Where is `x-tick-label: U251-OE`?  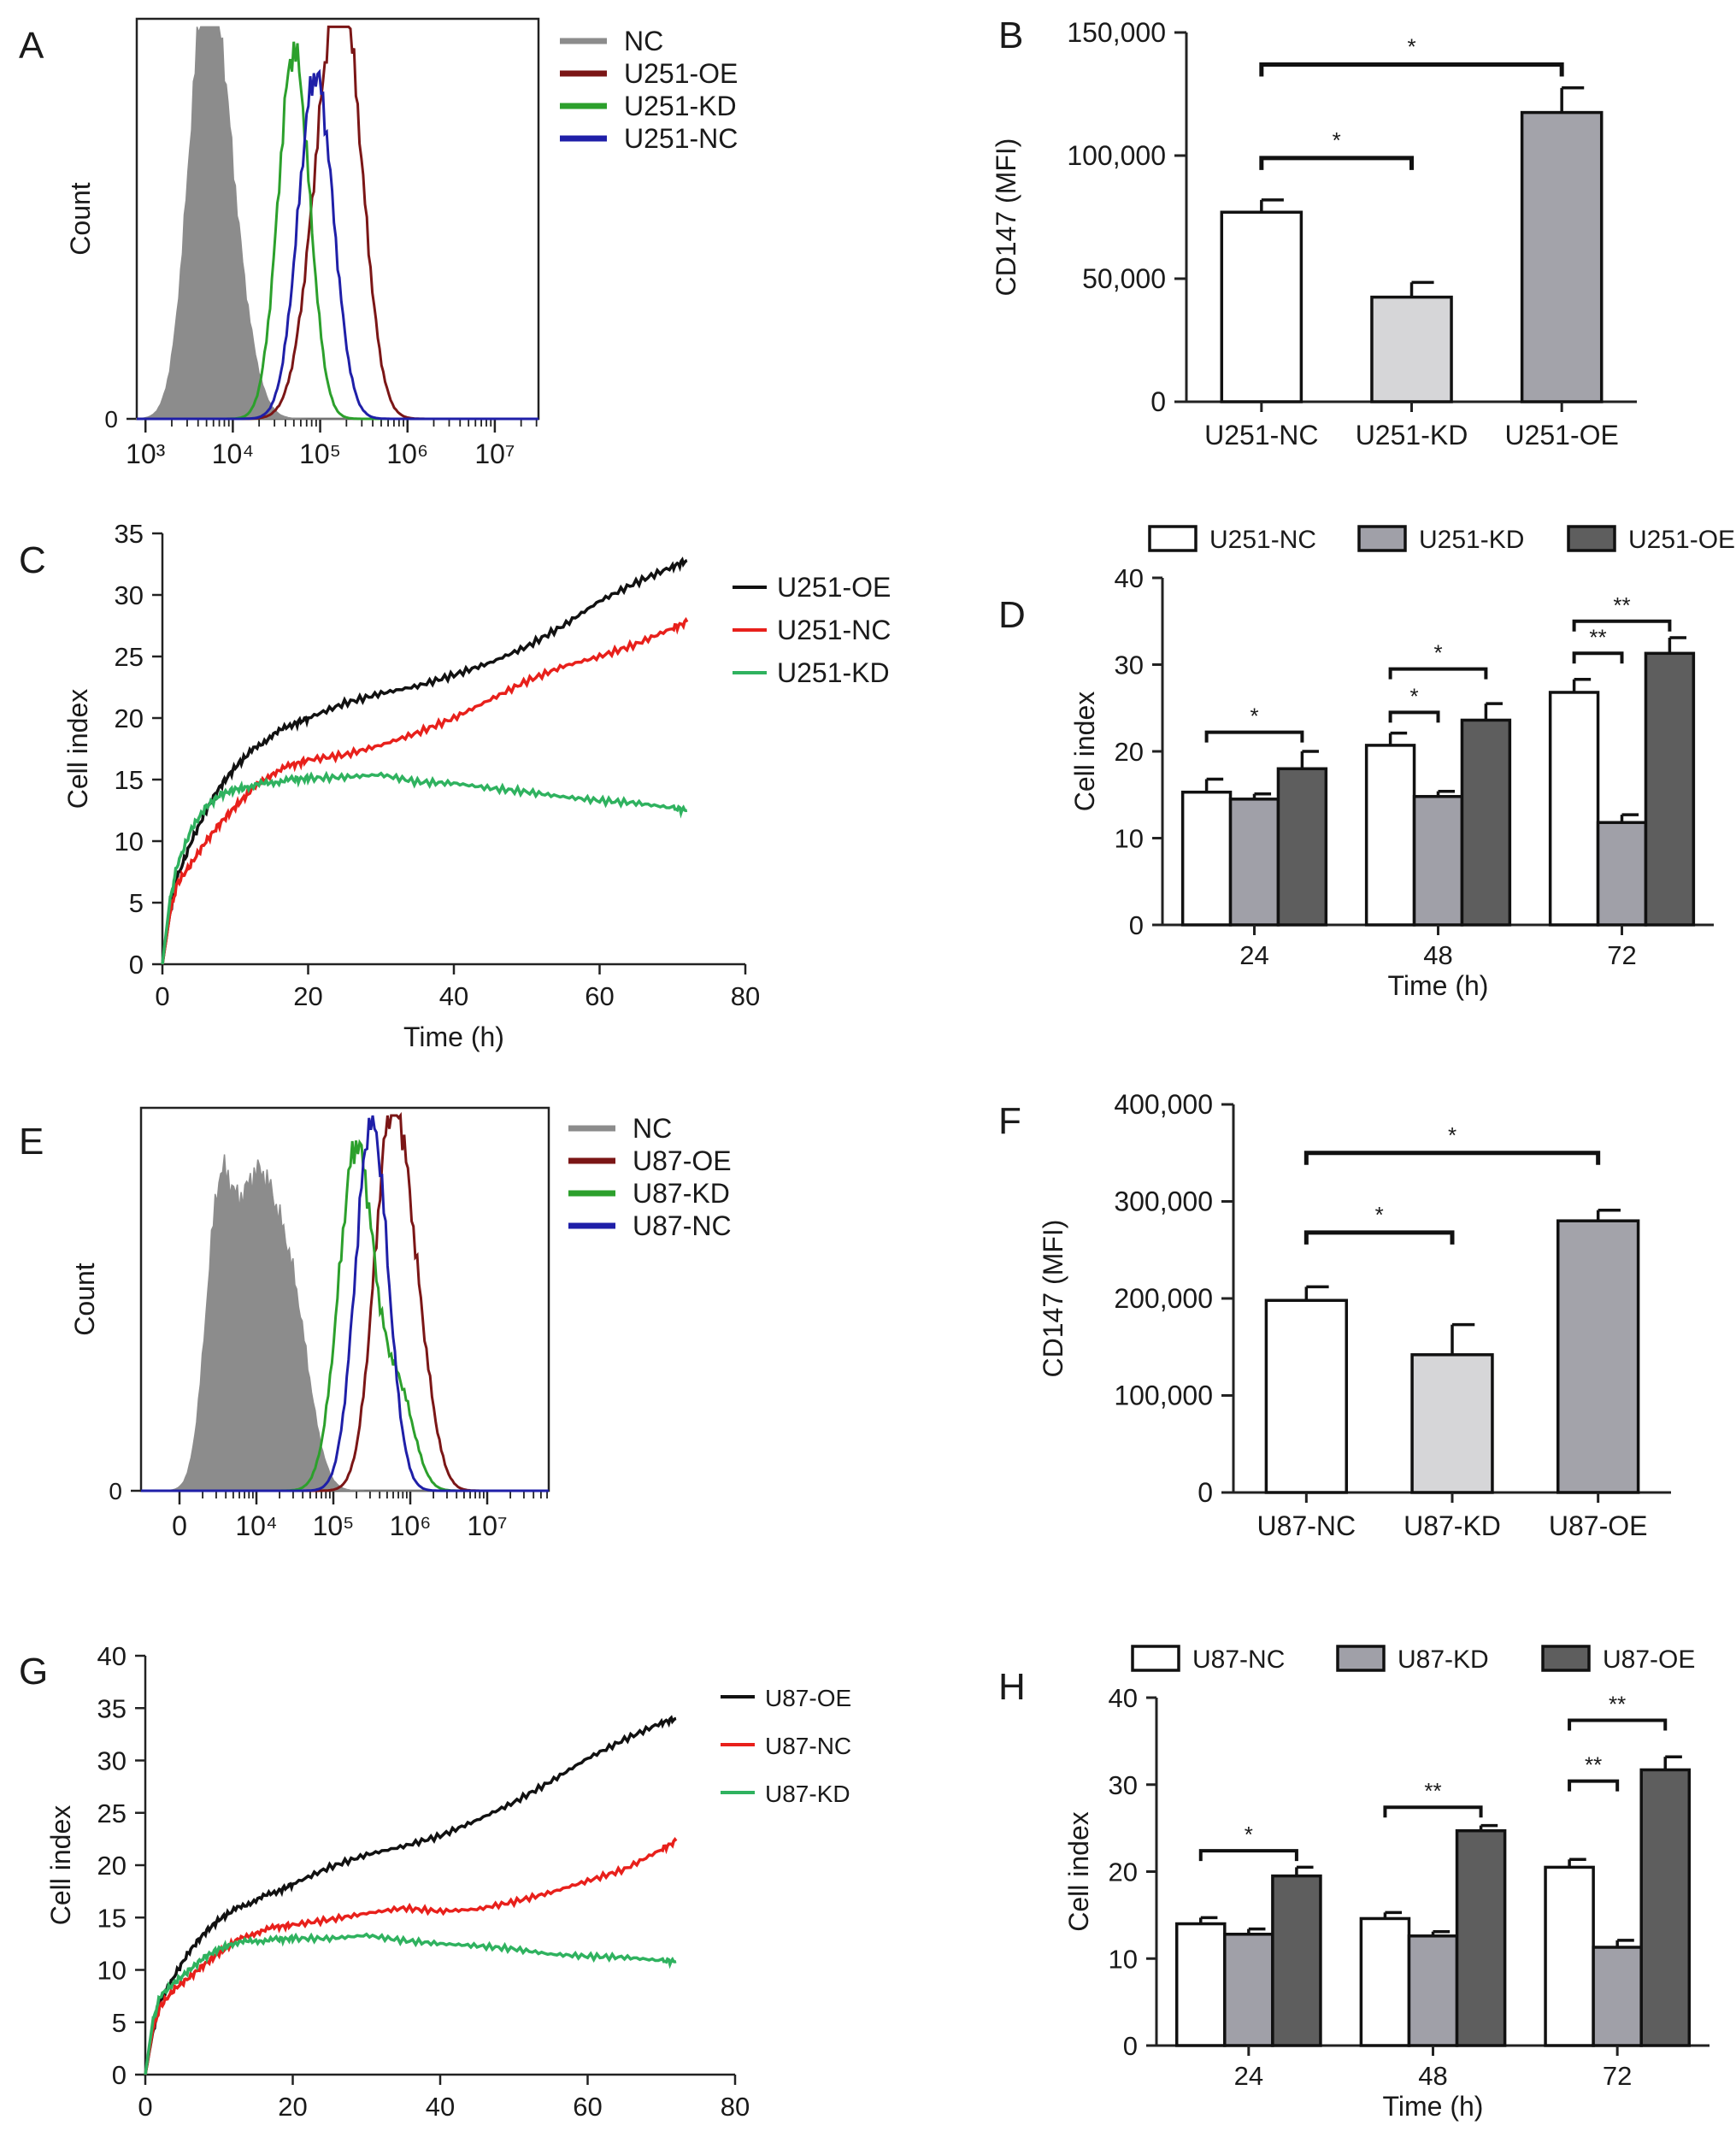
x-tick-label: U251-OE is located at coordinates (1561, 435).